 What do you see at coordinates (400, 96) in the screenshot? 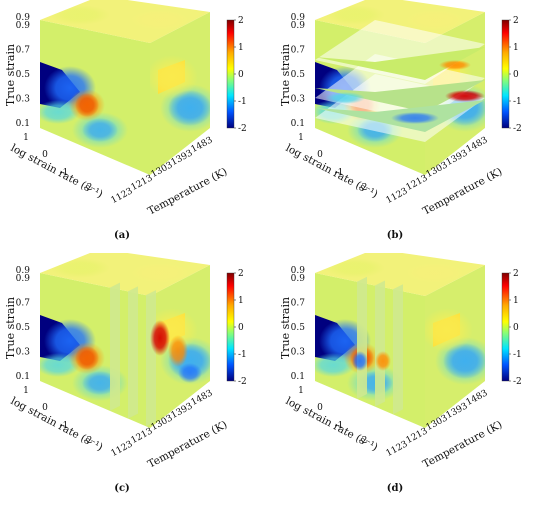
I see `strain-slice-mid` at bounding box center [400, 96].